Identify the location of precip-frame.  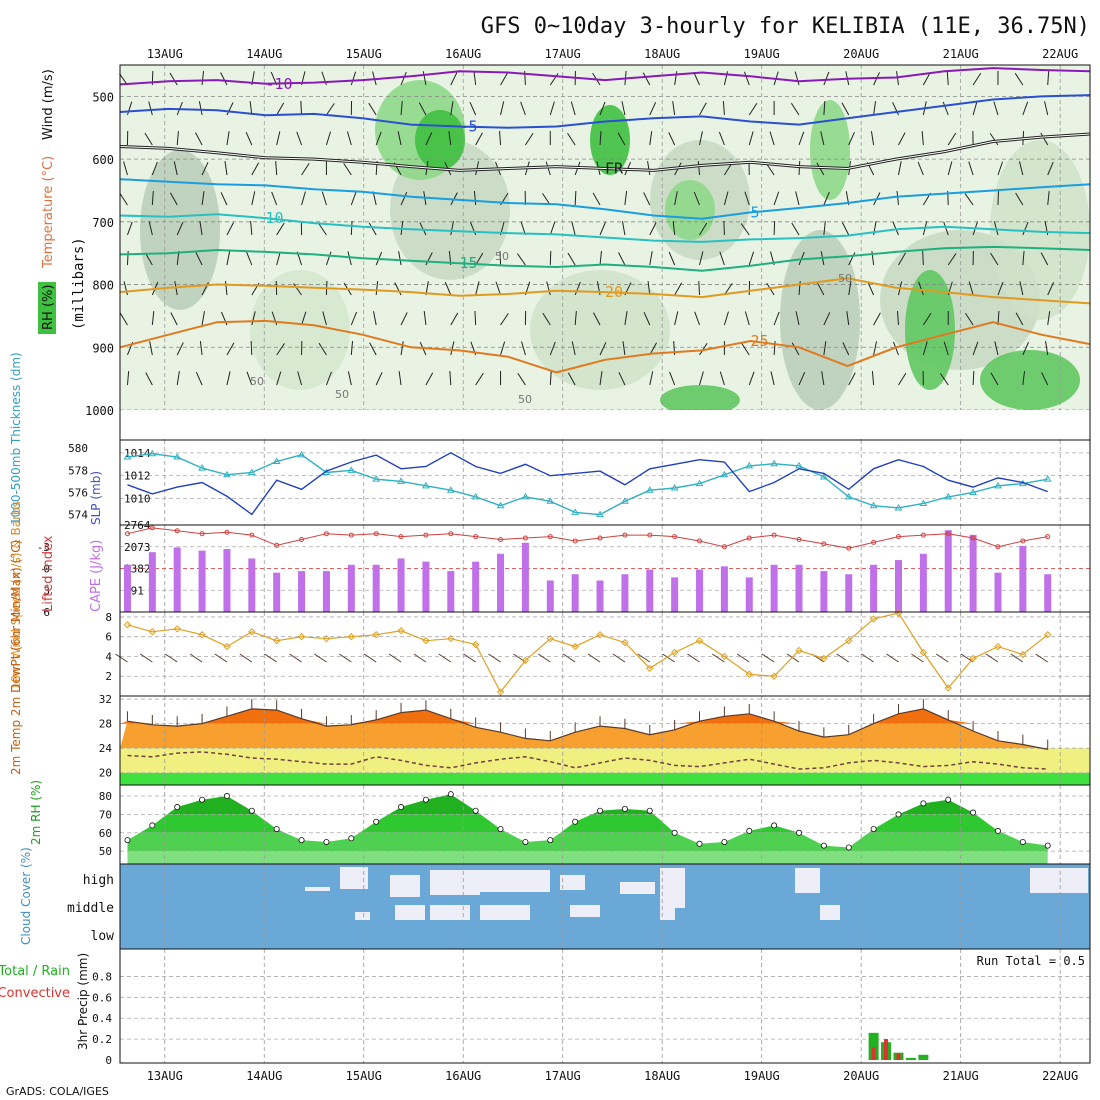
(605, 1006).